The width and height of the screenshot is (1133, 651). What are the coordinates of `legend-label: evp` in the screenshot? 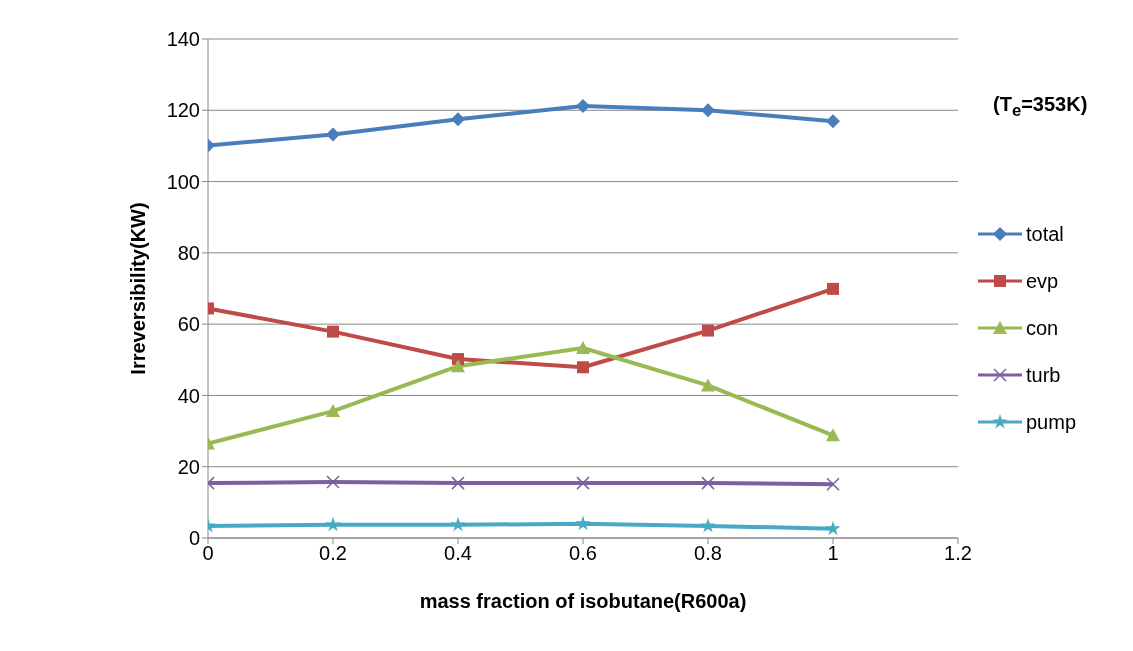 It's located at (1042, 281).